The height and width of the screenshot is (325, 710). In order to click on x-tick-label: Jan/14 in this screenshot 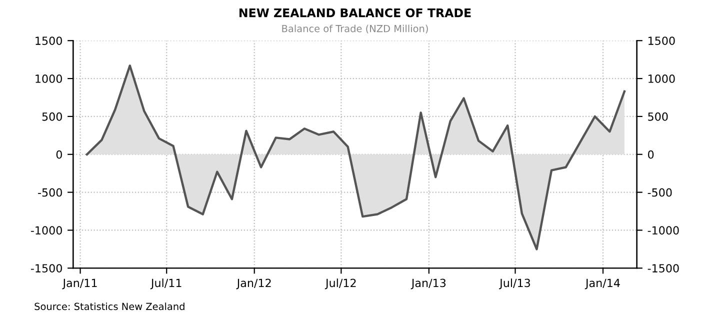, I will do `click(602, 284)`.